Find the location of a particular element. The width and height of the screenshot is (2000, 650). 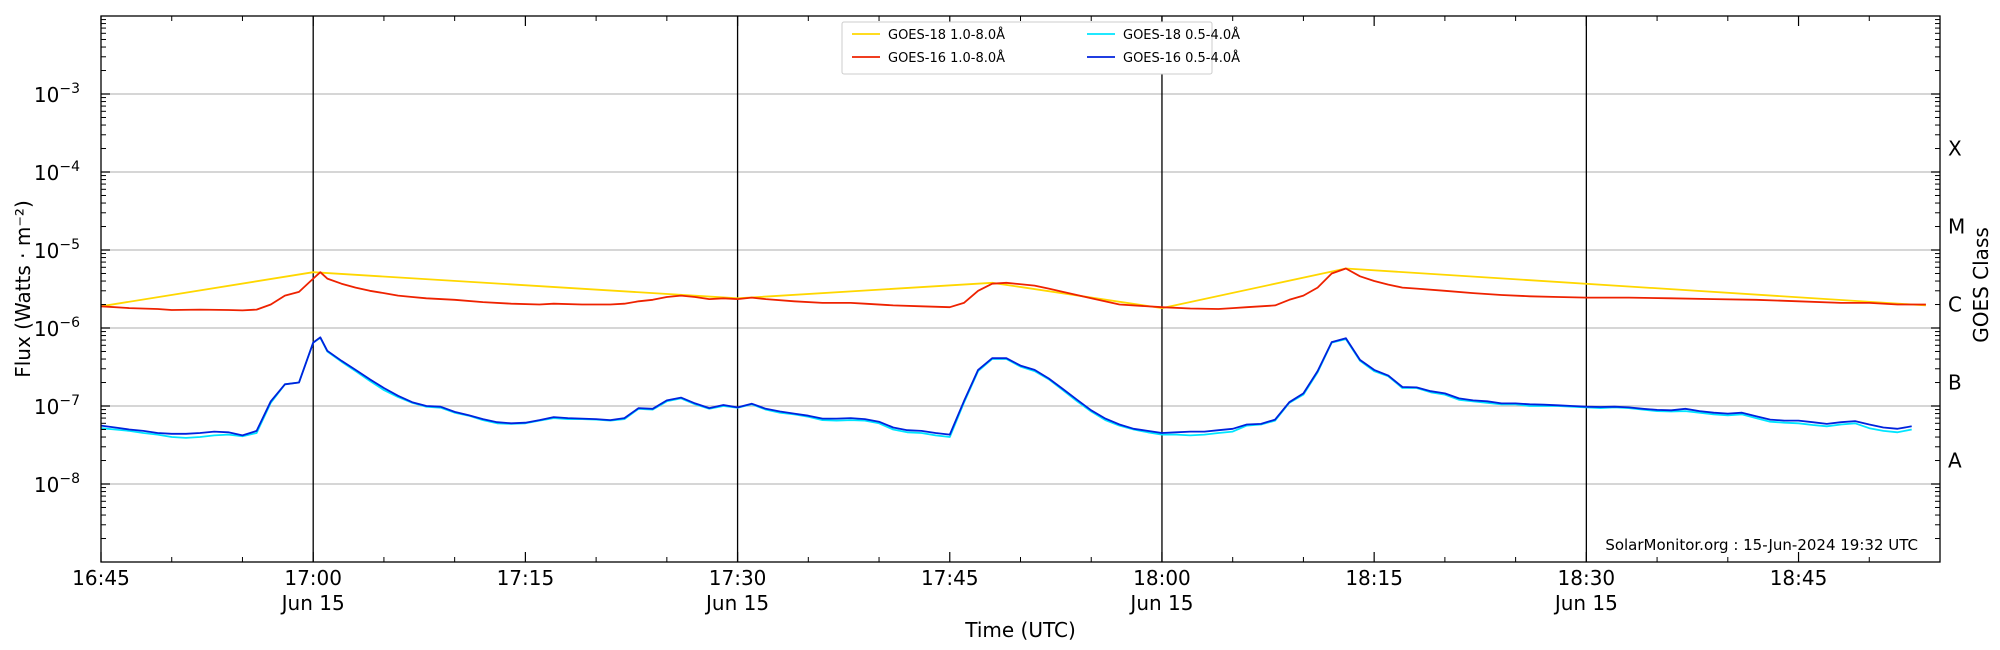

y-tick-exponent: −6 is located at coordinates (69, 323).